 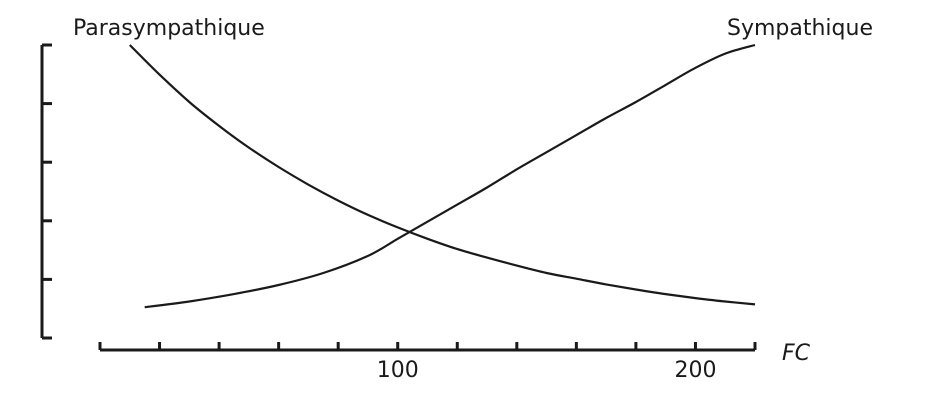 I want to click on x-axis: 100 200, so click(x=427, y=362).